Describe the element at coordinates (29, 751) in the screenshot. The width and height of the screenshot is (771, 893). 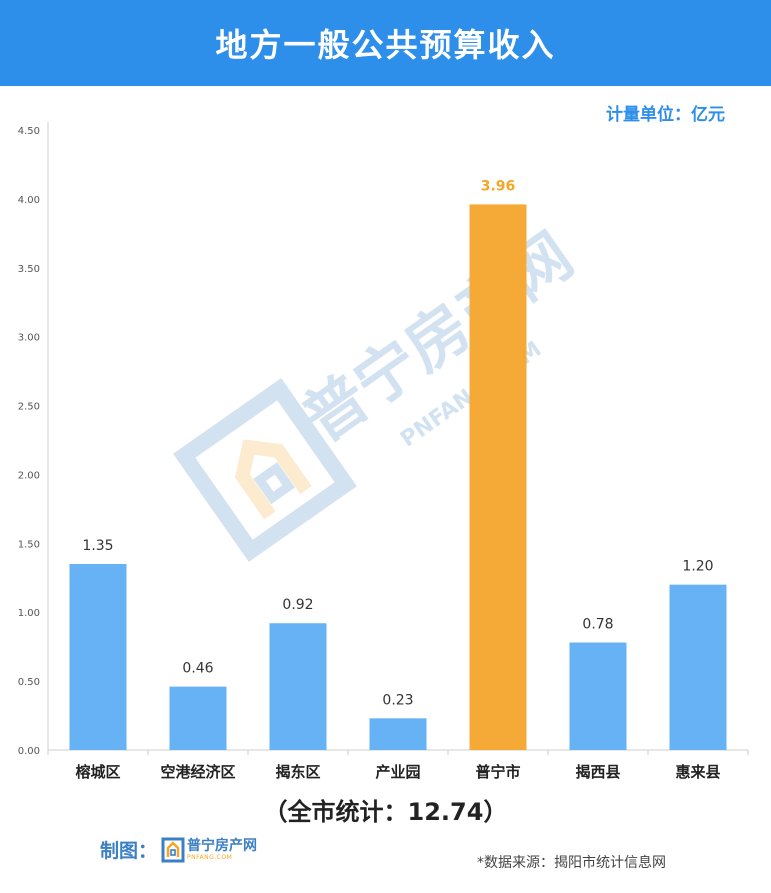
I see `y-tick-label: 0.00` at that location.